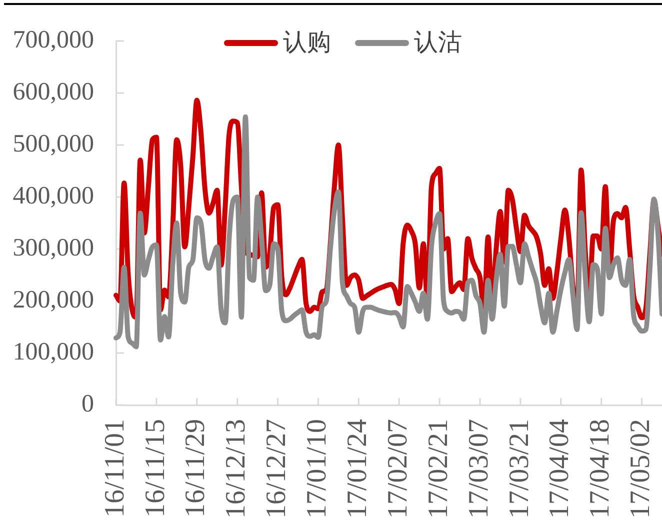 The height and width of the screenshot is (529, 662). I want to click on x-tick-label: 16/11/29, so click(196, 468).